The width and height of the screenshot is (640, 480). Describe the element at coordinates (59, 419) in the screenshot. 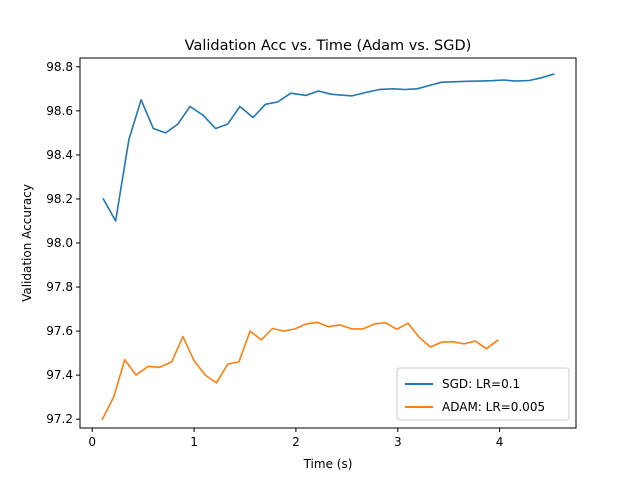

I see `y-tick-label: 97.2` at that location.